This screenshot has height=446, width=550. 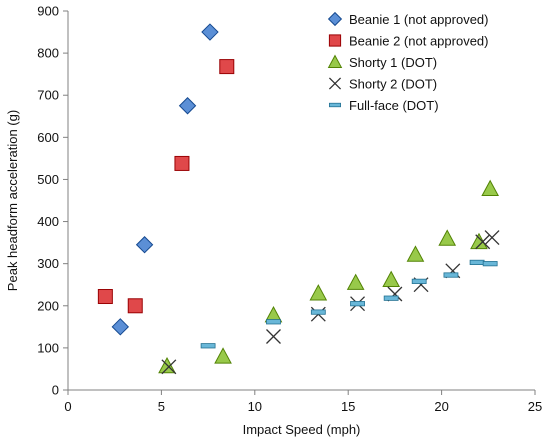 I want to click on legend-item: Beanie 2 (not approved), so click(x=408, y=41).